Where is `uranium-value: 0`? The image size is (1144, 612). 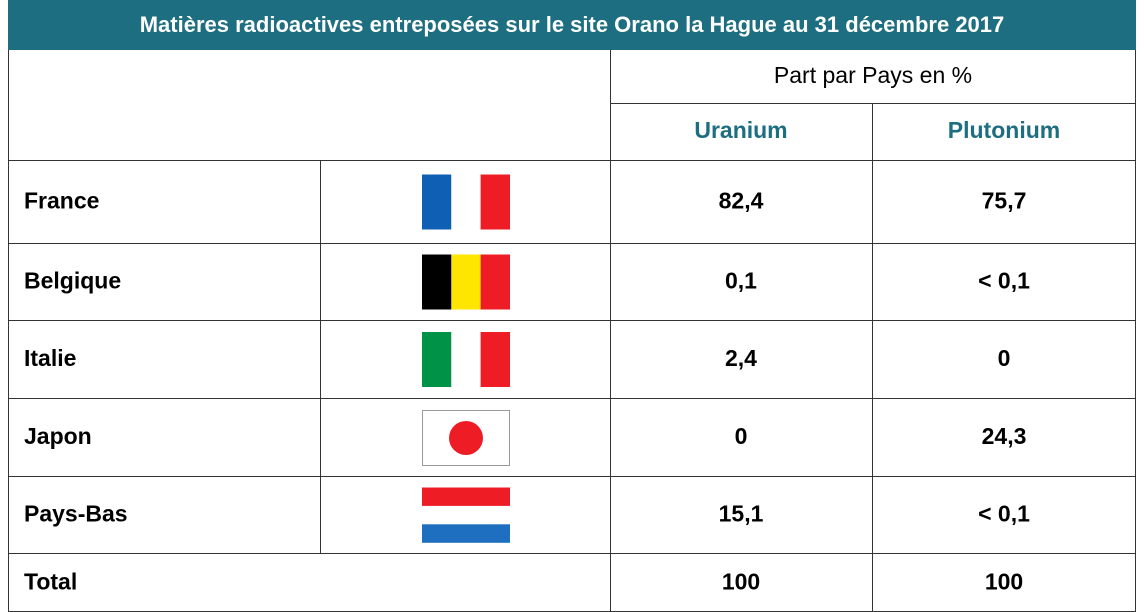 uranium-value: 0 is located at coordinates (741, 436).